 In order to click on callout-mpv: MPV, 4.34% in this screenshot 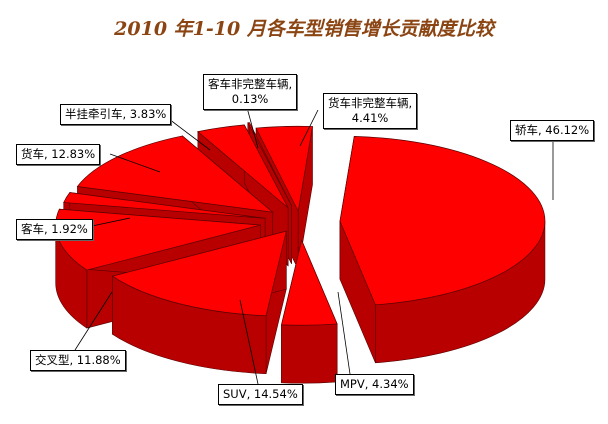, I will do `click(374, 384)`.